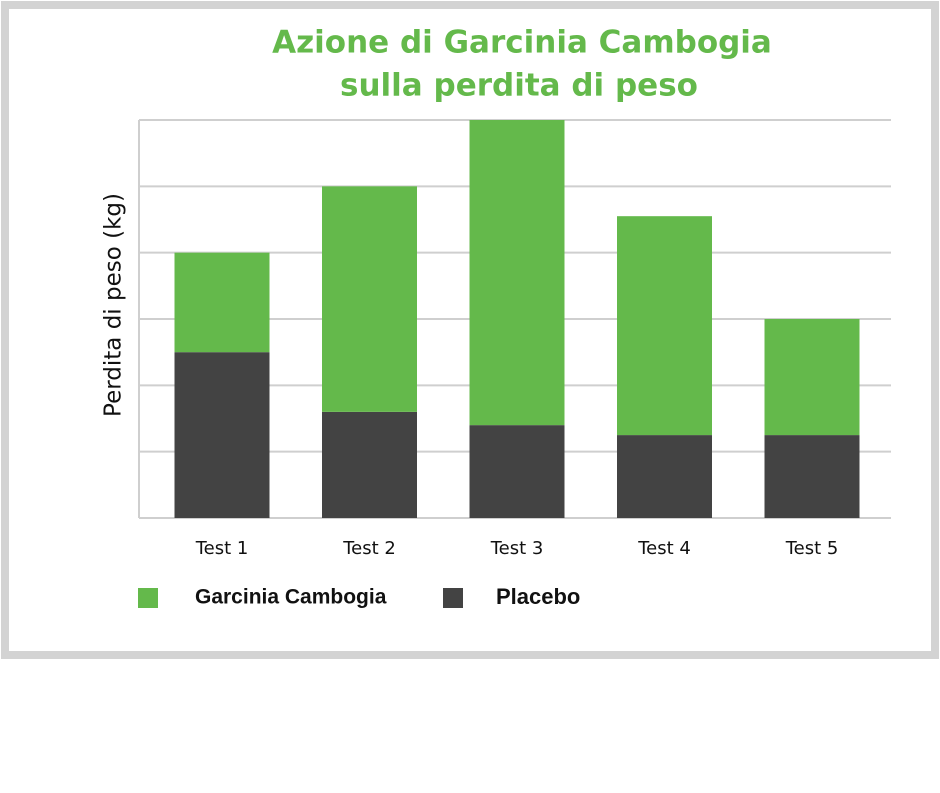 This screenshot has width=940, height=793. I want to click on x-tick-label: Test 3, so click(517, 548).